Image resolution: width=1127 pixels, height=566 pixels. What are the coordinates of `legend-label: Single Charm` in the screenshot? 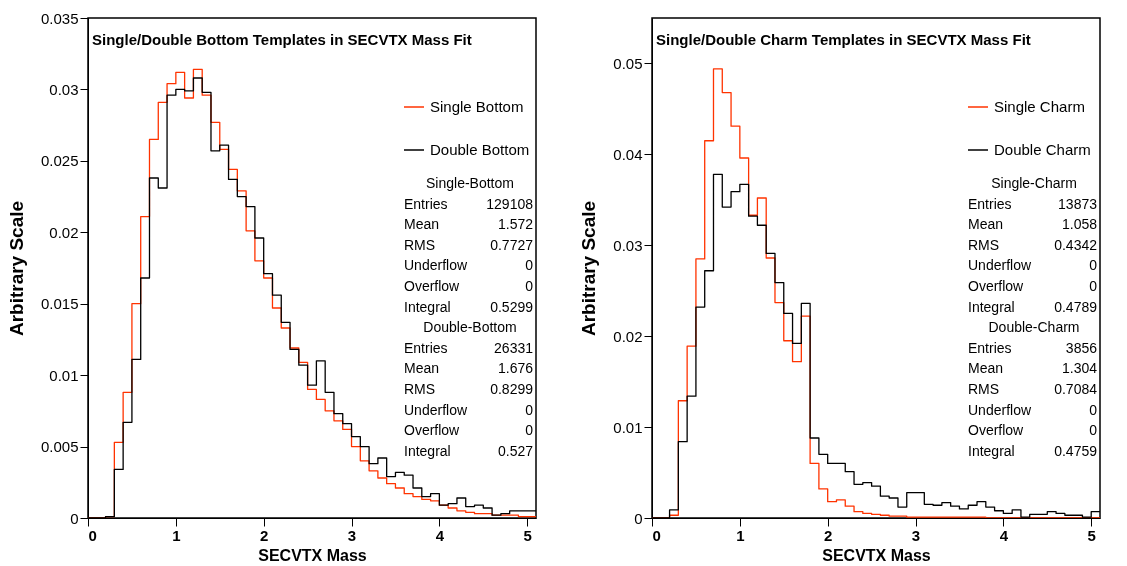 It's located at (1039, 106).